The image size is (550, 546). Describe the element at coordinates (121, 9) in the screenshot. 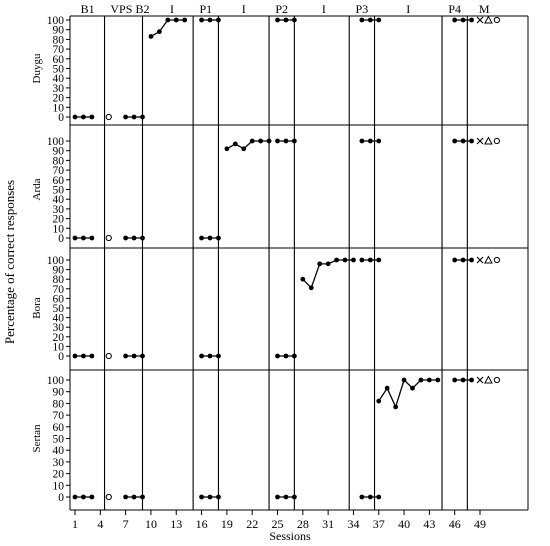

I see `phase-label: VPS` at that location.